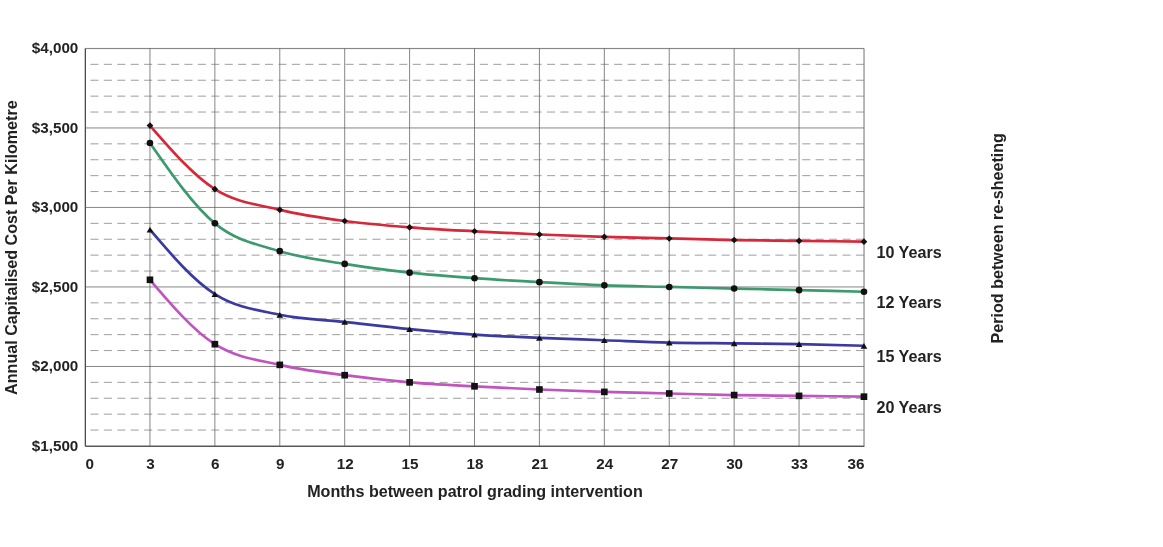 Image resolution: width=1163 pixels, height=547 pixels. What do you see at coordinates (89, 463) in the screenshot?
I see `x-tick-label: 0` at bounding box center [89, 463].